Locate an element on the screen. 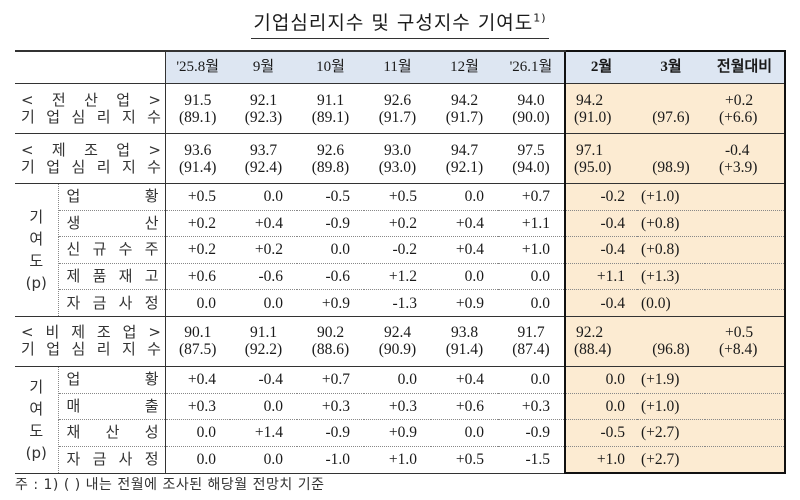 This screenshot has height=500, width=800. index-label-line1: < 제 조 업 > is located at coordinates (91, 149).